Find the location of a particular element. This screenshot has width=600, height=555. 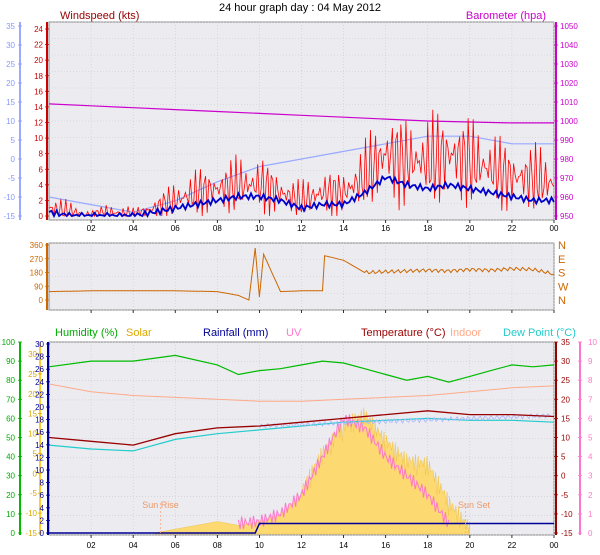

temperature-time-label: 18 is located at coordinates (427, 545).